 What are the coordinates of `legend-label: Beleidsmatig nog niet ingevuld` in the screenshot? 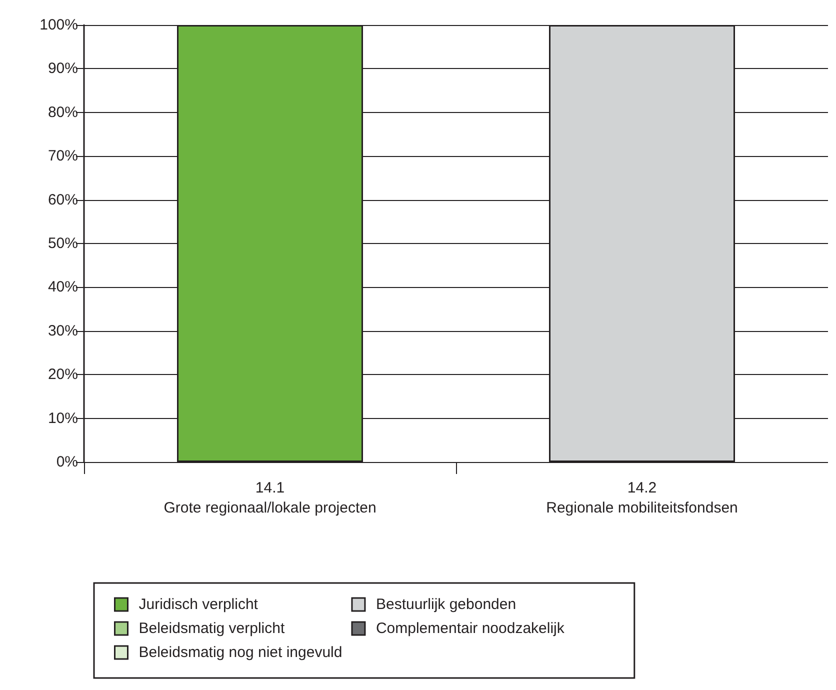 It's located at (240, 652).